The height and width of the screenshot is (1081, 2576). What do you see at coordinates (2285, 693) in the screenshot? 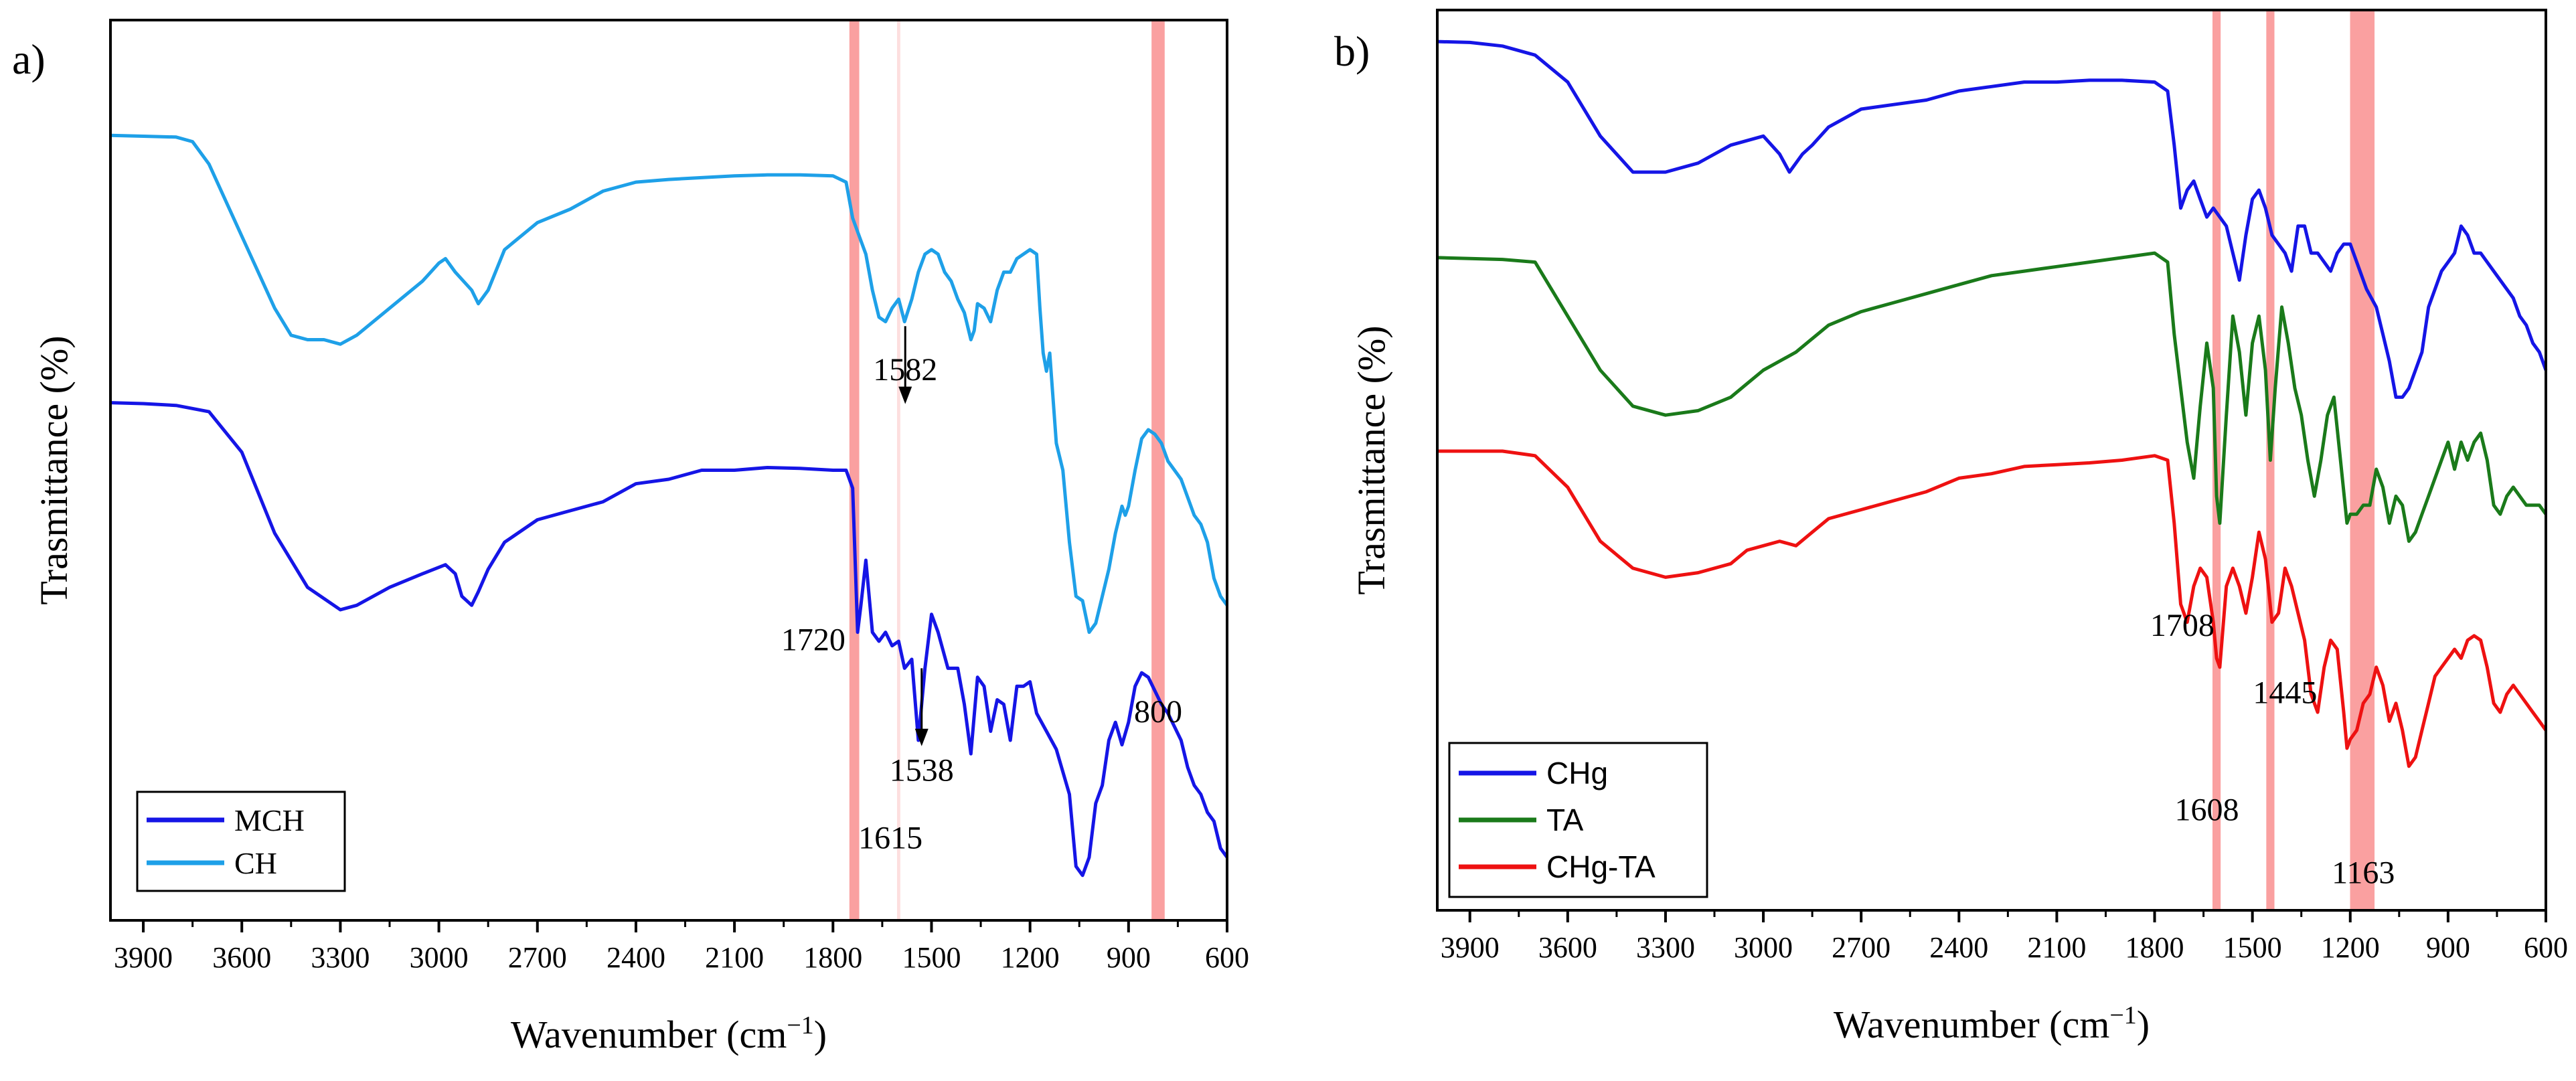
I see `peak-annotation-1445: 1445` at bounding box center [2285, 693].